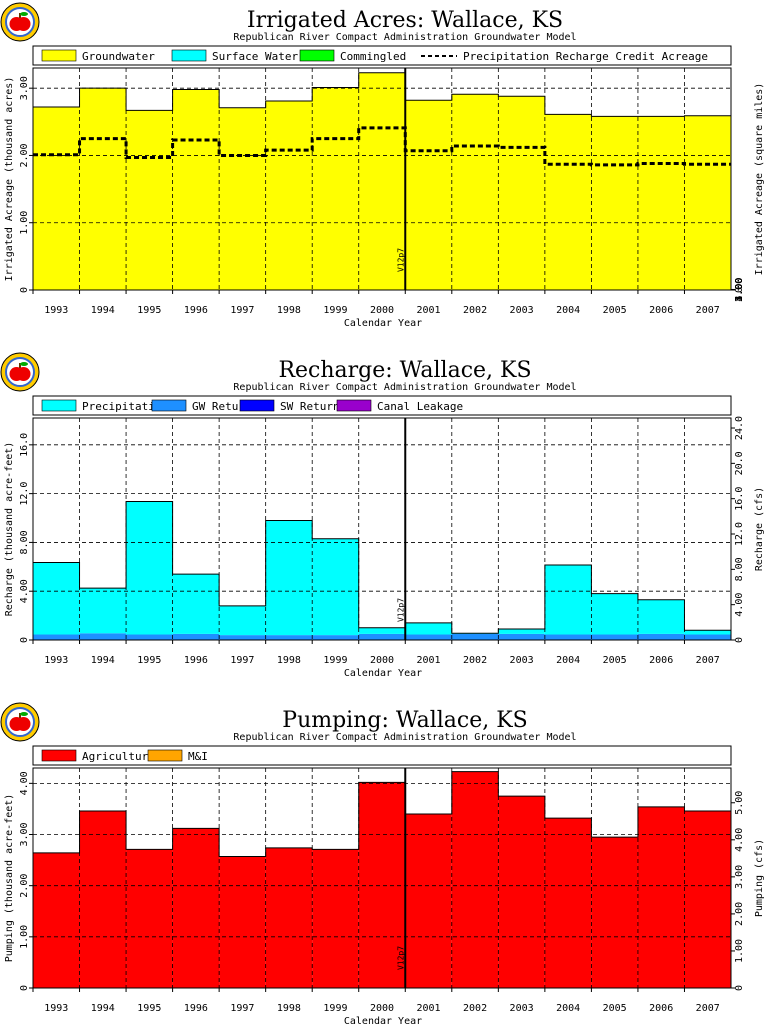 This screenshot has height=1024, width=768. I want to click on bar-precipitation-2003, so click(521, 631).